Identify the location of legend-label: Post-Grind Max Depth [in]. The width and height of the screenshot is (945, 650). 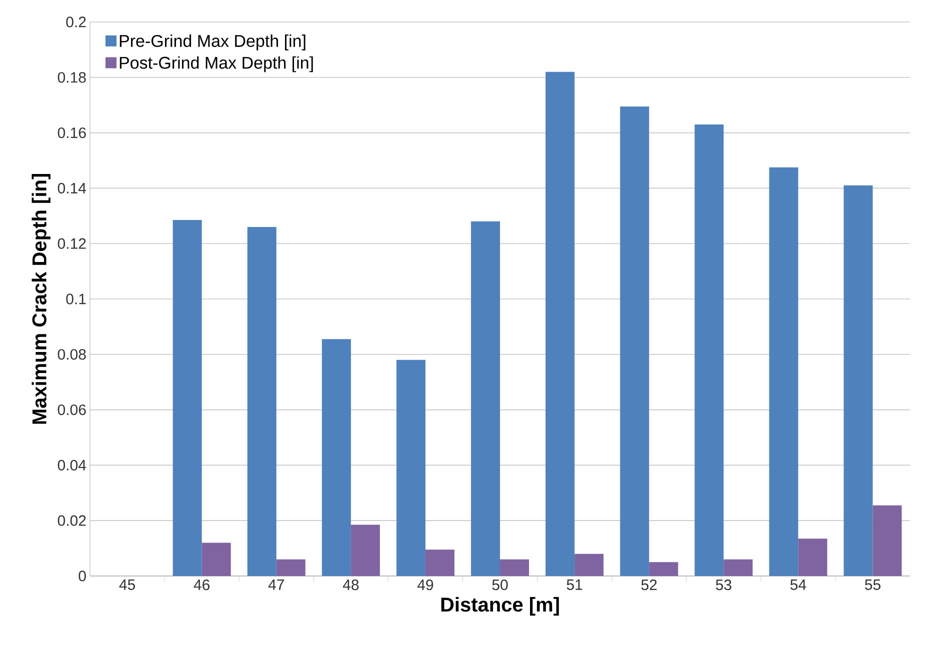
(216, 64).